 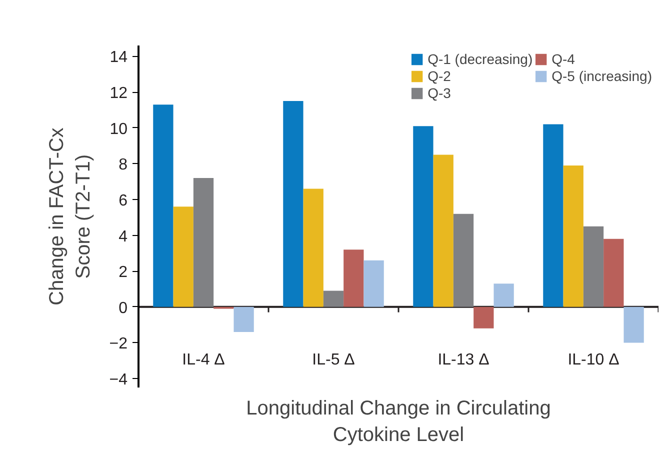 I want to click on legend-label: Q-5 (increasing), so click(x=602, y=76).